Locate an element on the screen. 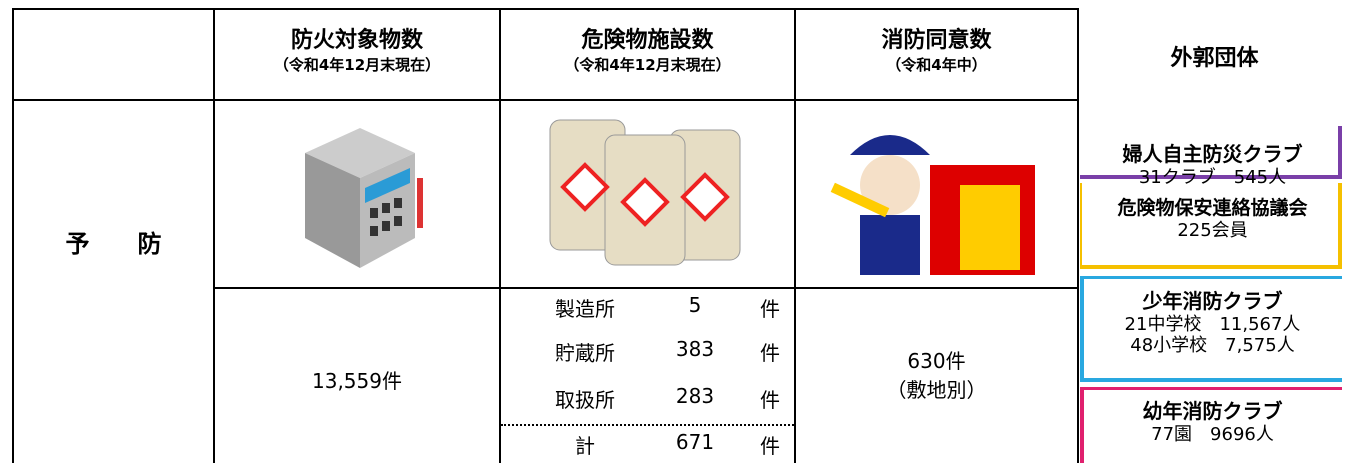 This screenshot has width=1350, height=463. facility-count: 383 is located at coordinates (695, 349).